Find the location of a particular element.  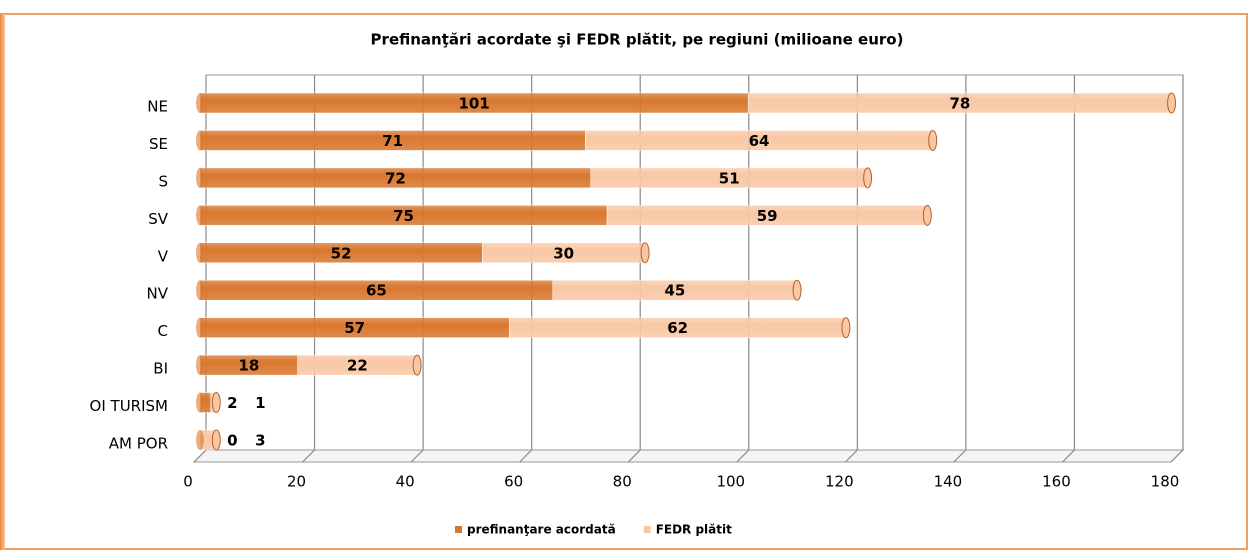

y-tick-label: SE is located at coordinates (158, 144).